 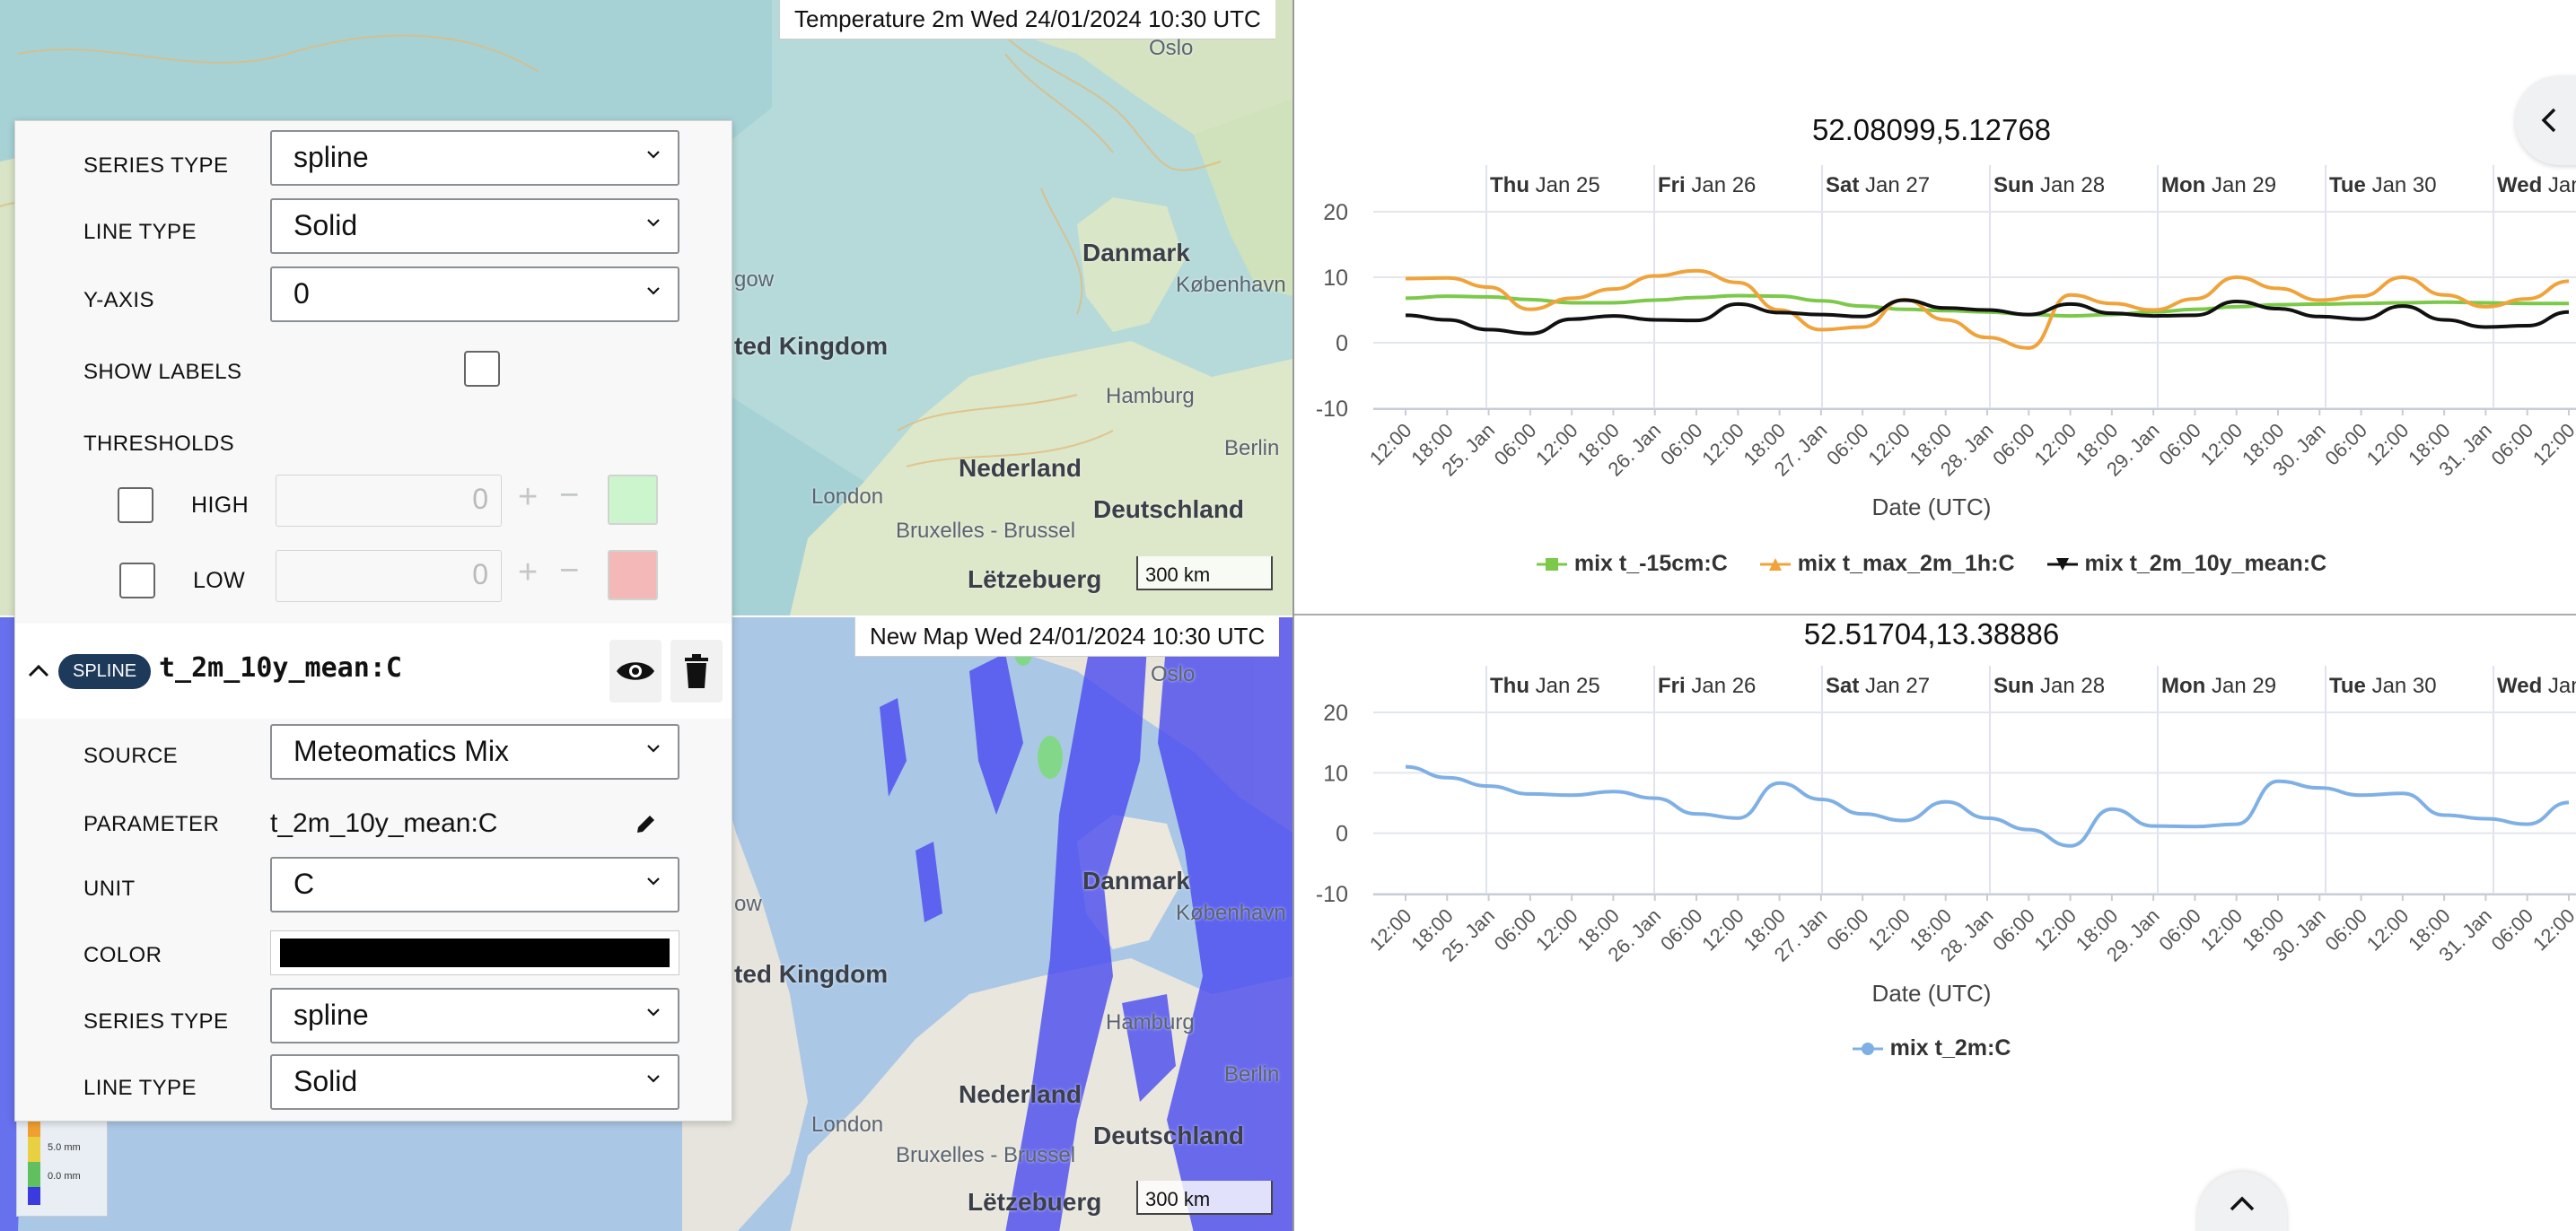 What do you see at coordinates (1293, 615) in the screenshot?
I see `panel-divider` at bounding box center [1293, 615].